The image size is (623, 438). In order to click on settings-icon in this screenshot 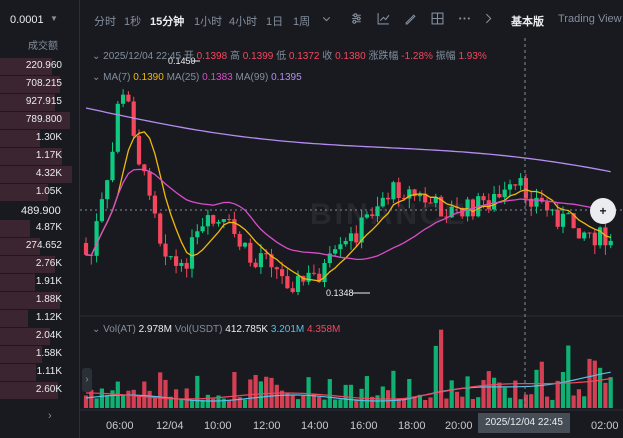, I will do `click(356, 18)`.